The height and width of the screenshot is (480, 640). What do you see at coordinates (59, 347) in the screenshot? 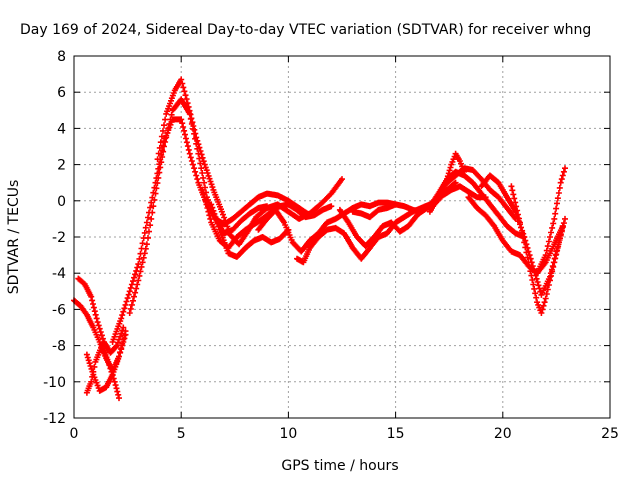
I see `y-tick-label: -8` at bounding box center [59, 347].